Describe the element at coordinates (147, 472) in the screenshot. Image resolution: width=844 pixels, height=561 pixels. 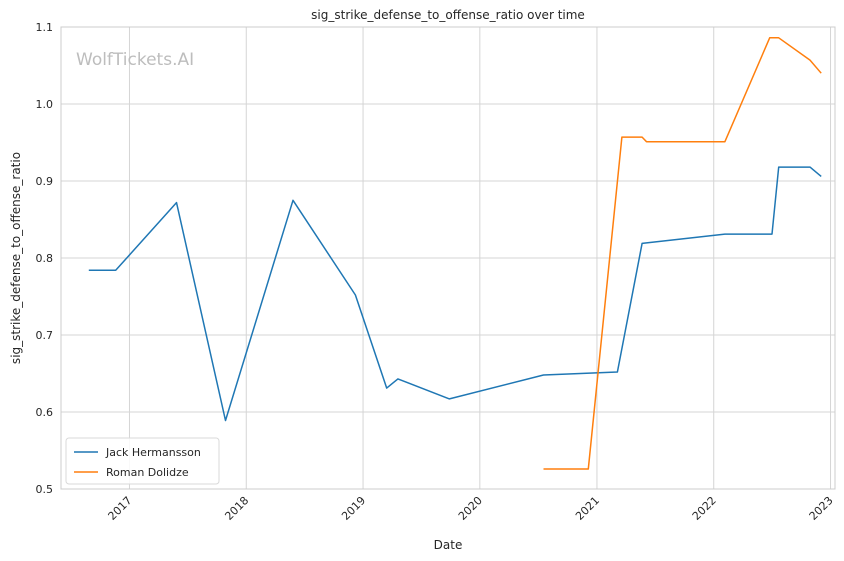
I see `legend-label-roman-dolidze: Roman Dolidze` at that location.